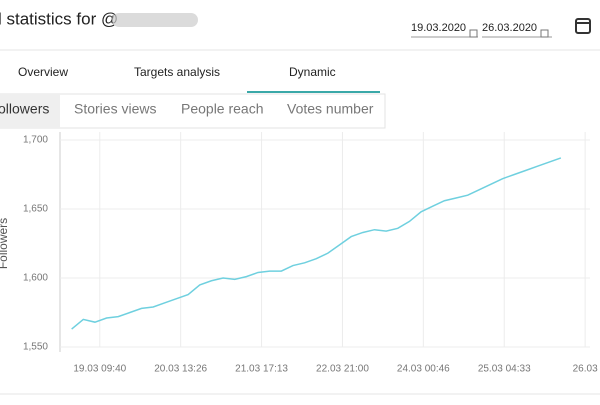  I want to click on y-tick-label: 1,600, so click(35, 278).